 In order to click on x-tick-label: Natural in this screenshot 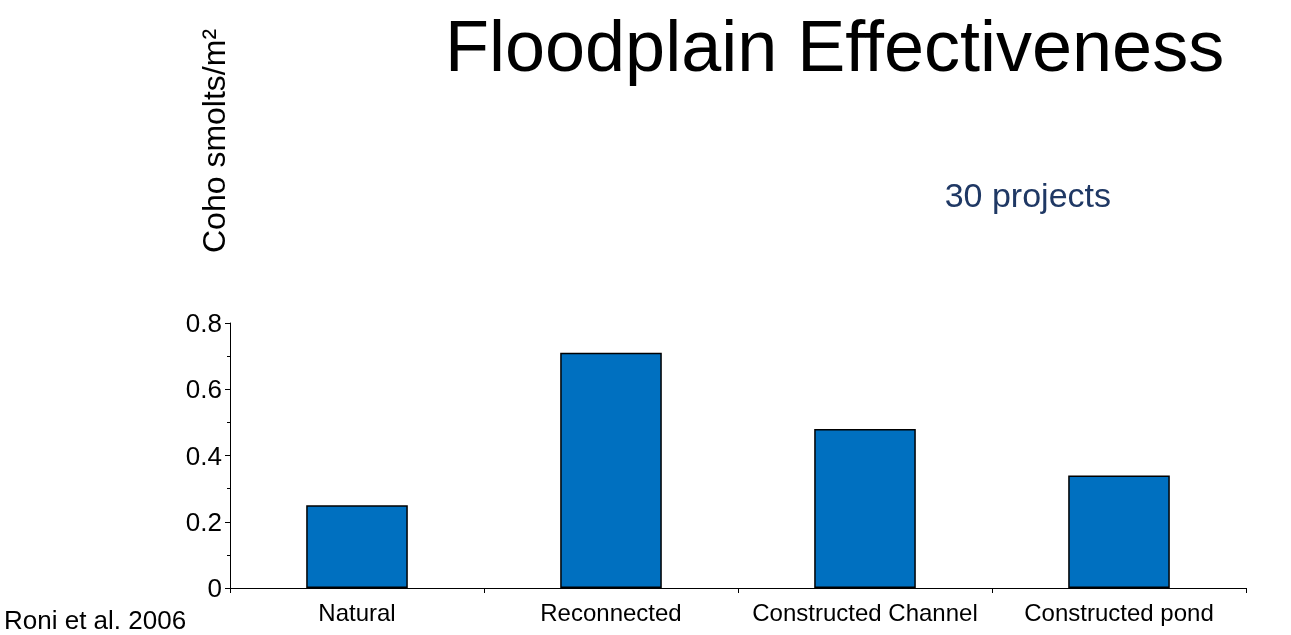, I will do `click(357, 612)`.